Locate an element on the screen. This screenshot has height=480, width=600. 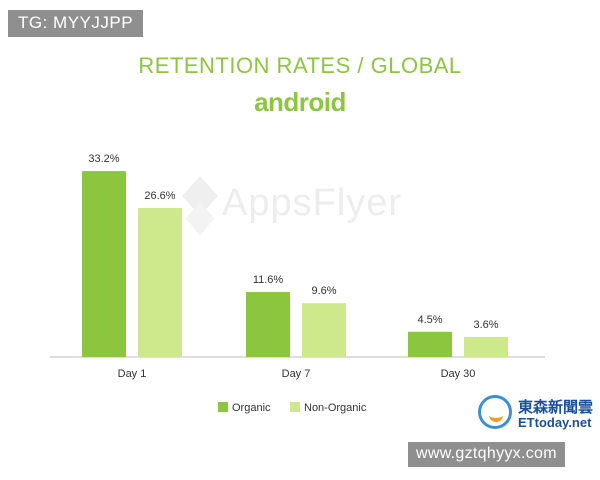
telegram-tag-badge: TG: MYYJJPP is located at coordinates (76, 23).